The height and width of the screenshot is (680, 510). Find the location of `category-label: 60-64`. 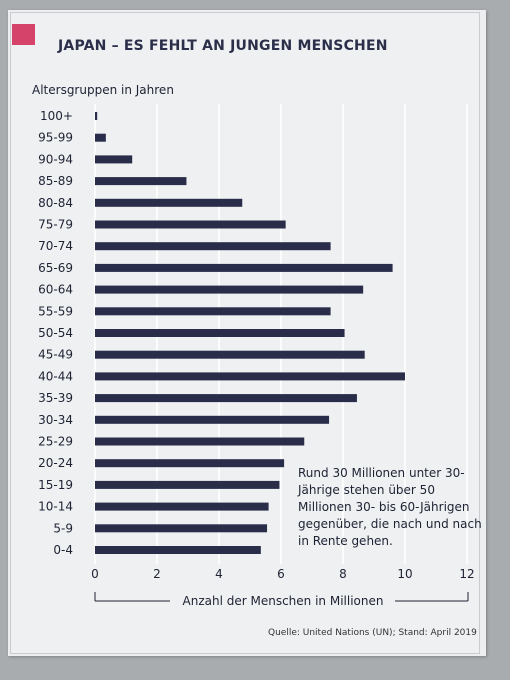

category-label: 60-64 is located at coordinates (55, 290).